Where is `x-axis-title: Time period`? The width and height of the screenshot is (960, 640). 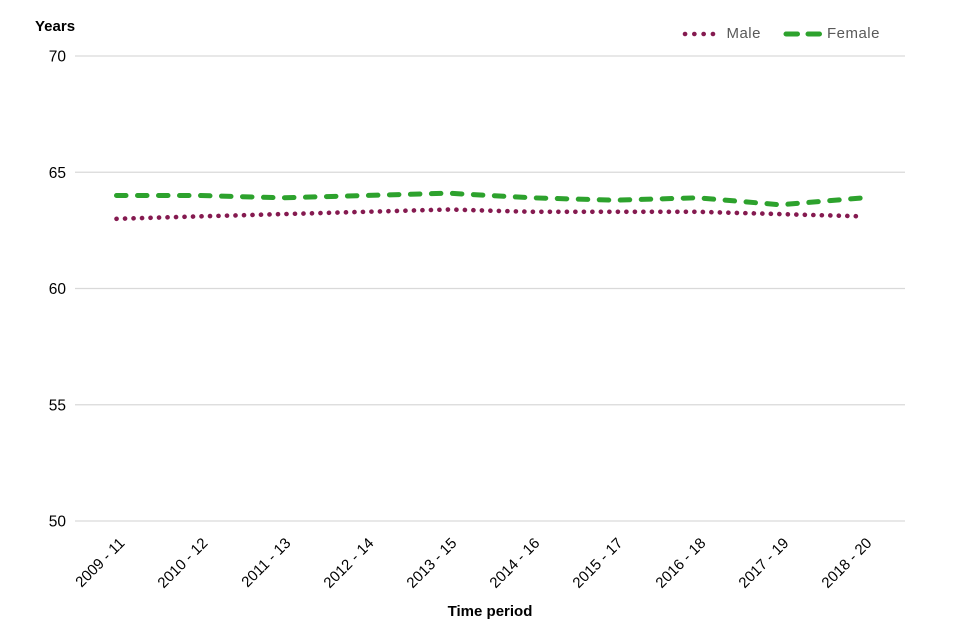
x-axis-title: Time period is located at coordinates (490, 611).